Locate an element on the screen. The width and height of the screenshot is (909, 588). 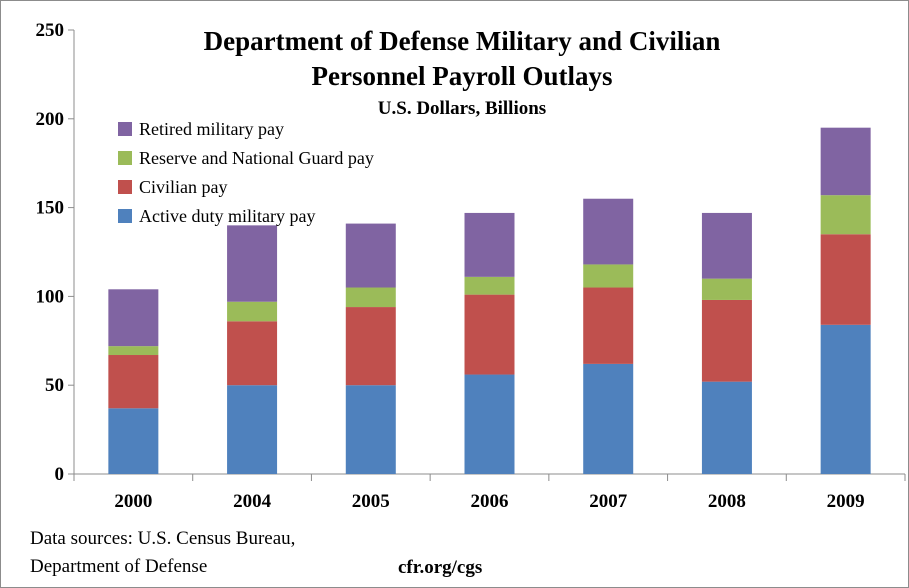
bar-active-duty-military-pay-2008 is located at coordinates (726, 427).